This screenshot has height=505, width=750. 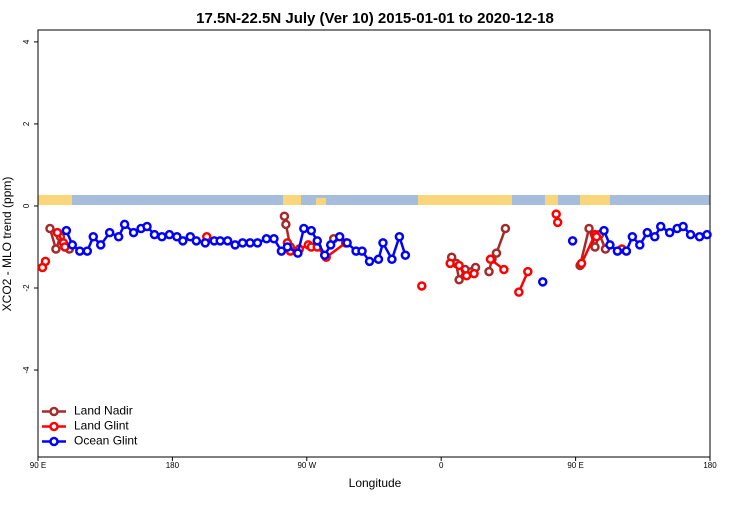 What do you see at coordinates (26, 205) in the screenshot?
I see `y-tick-label: 0` at bounding box center [26, 205].